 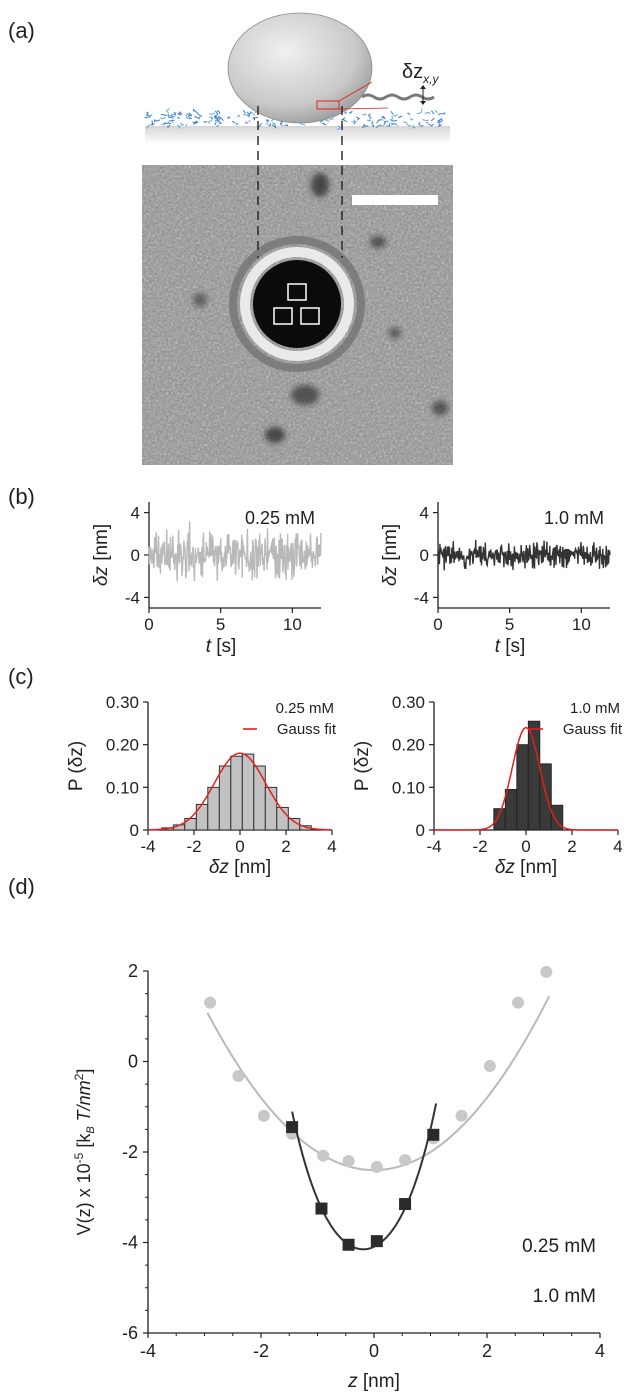 I want to click on c-right-x-tick-label: 0, so click(x=525, y=846).